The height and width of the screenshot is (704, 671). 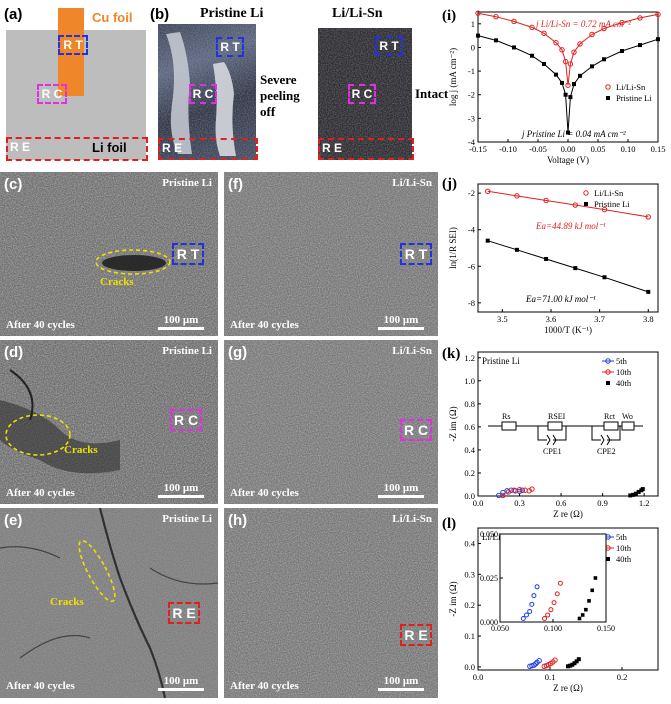 I want to click on series-pristine-li, so click(x=568, y=266).